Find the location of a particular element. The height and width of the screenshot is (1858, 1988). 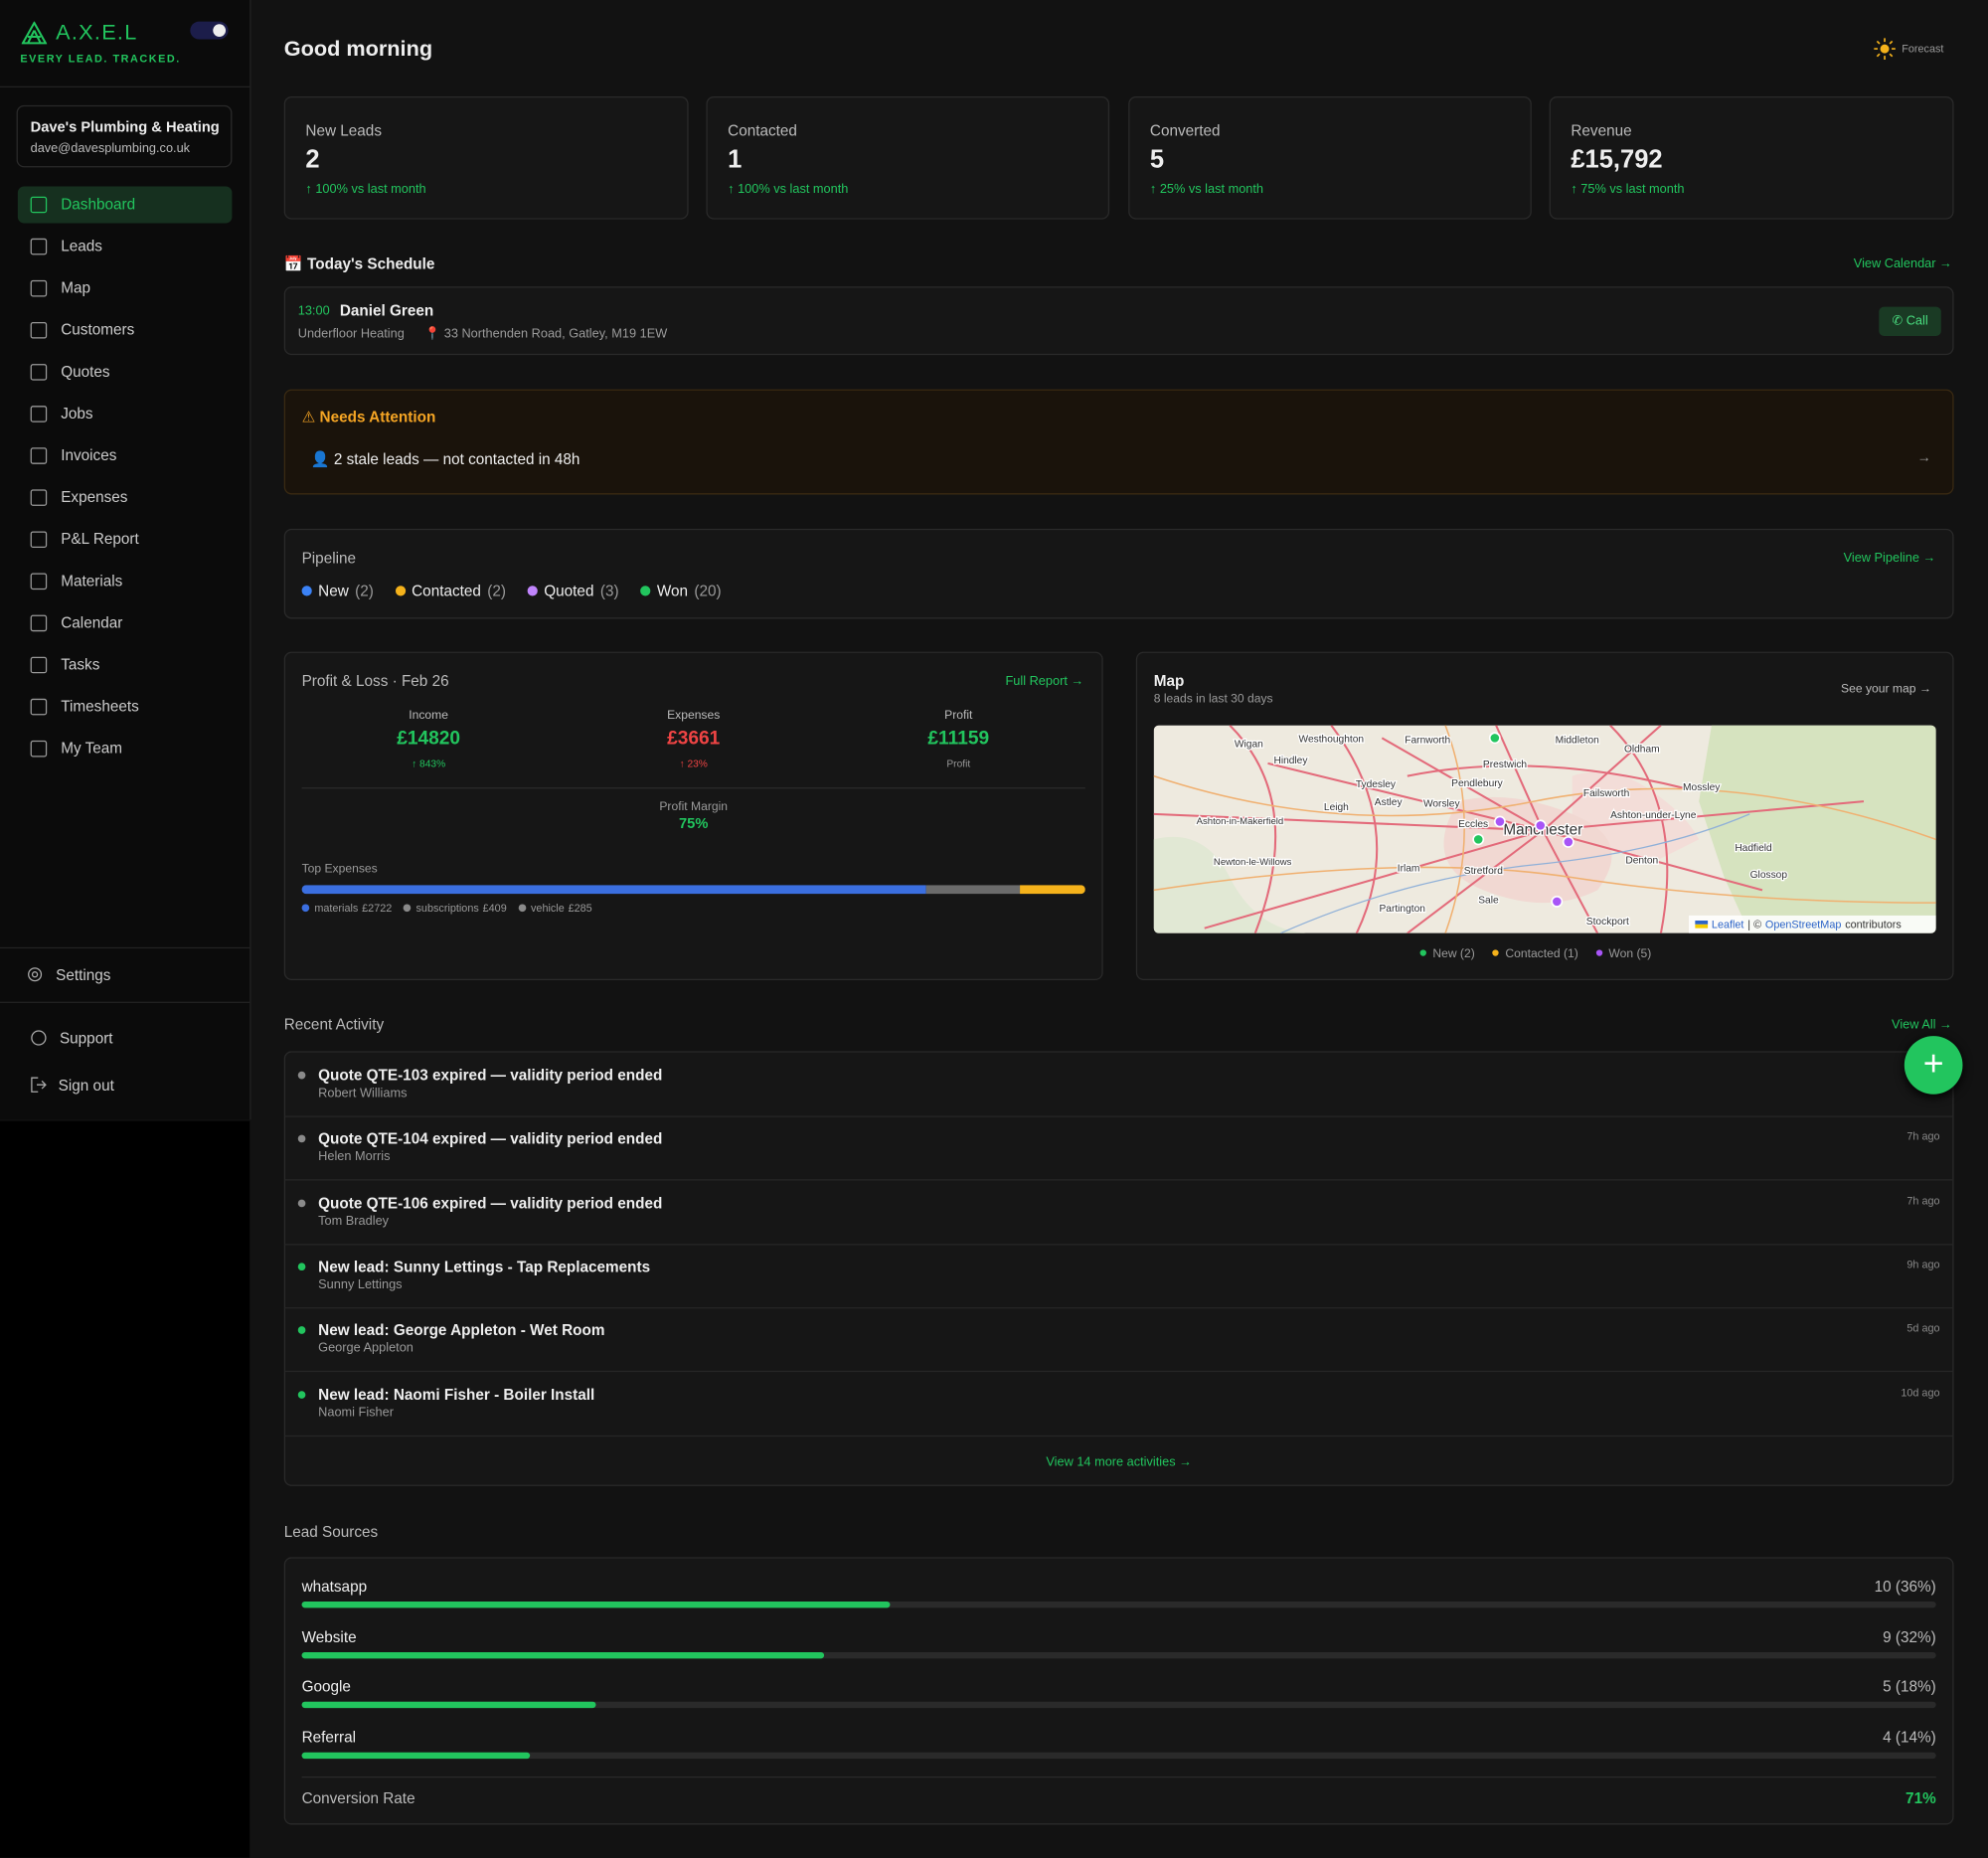

schedule-address: 📍 33 Northenden Road, Gatley, M19 1EW is located at coordinates (545, 334).